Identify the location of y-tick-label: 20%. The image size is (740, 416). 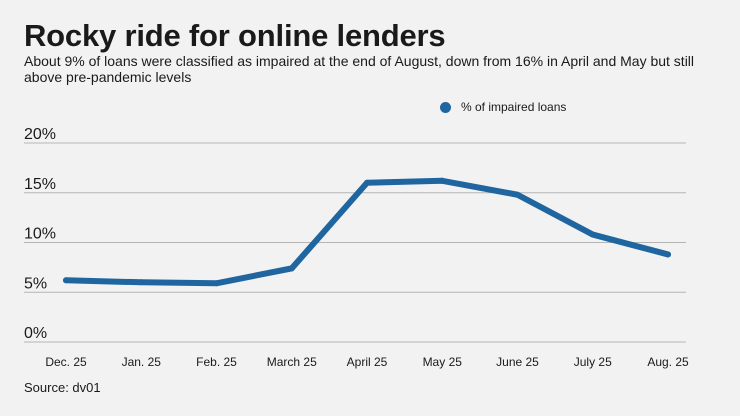
(40, 134).